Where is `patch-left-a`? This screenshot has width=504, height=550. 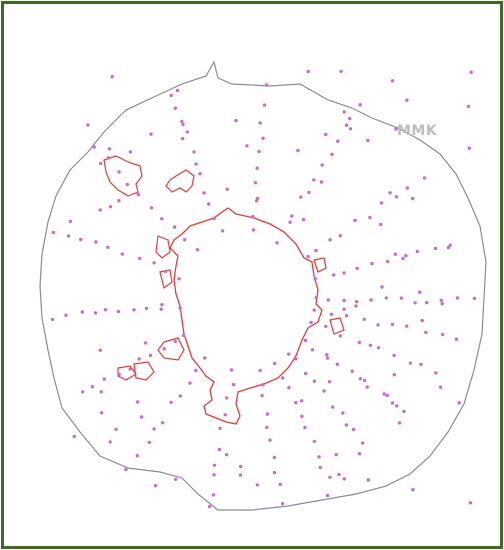 patch-left-a is located at coordinates (163, 247).